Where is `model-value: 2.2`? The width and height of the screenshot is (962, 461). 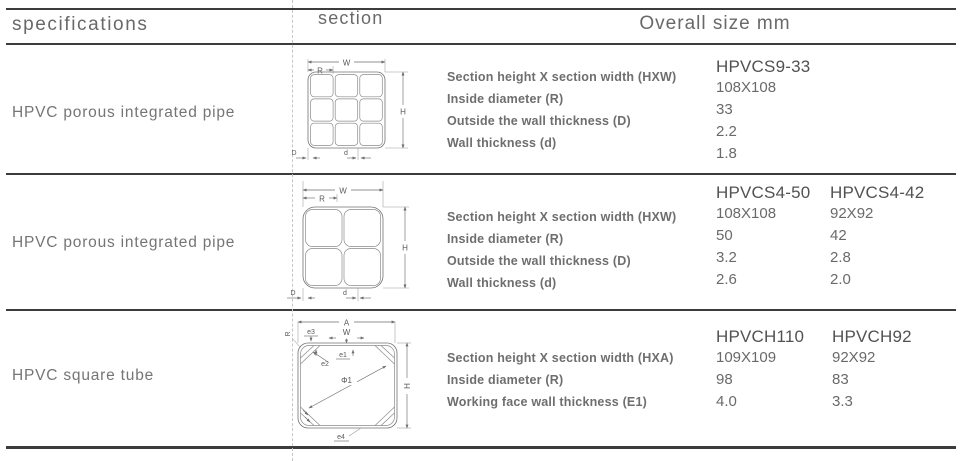 model-value: 2.2 is located at coordinates (726, 131).